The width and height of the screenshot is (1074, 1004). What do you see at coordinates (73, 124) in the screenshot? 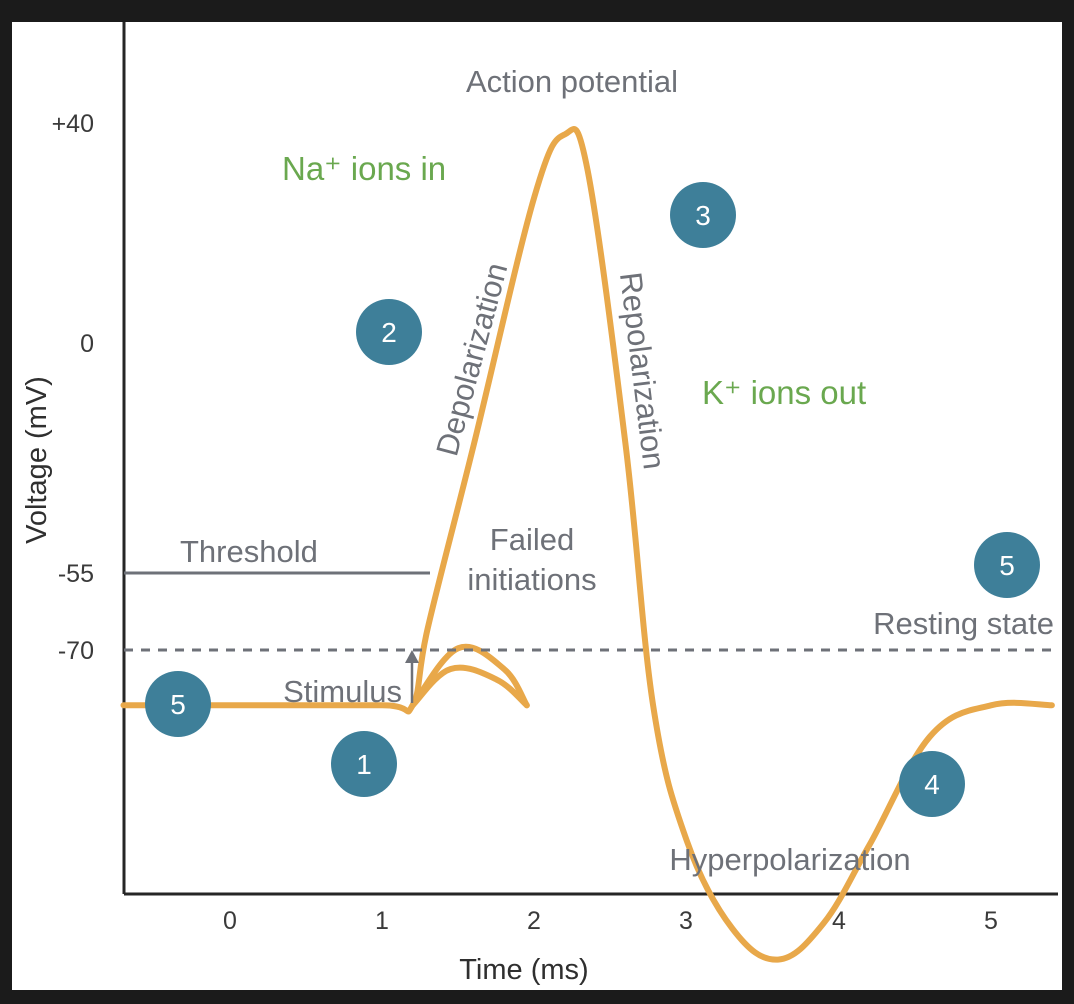
I see `y-tick-label: +40` at bounding box center [73, 124].